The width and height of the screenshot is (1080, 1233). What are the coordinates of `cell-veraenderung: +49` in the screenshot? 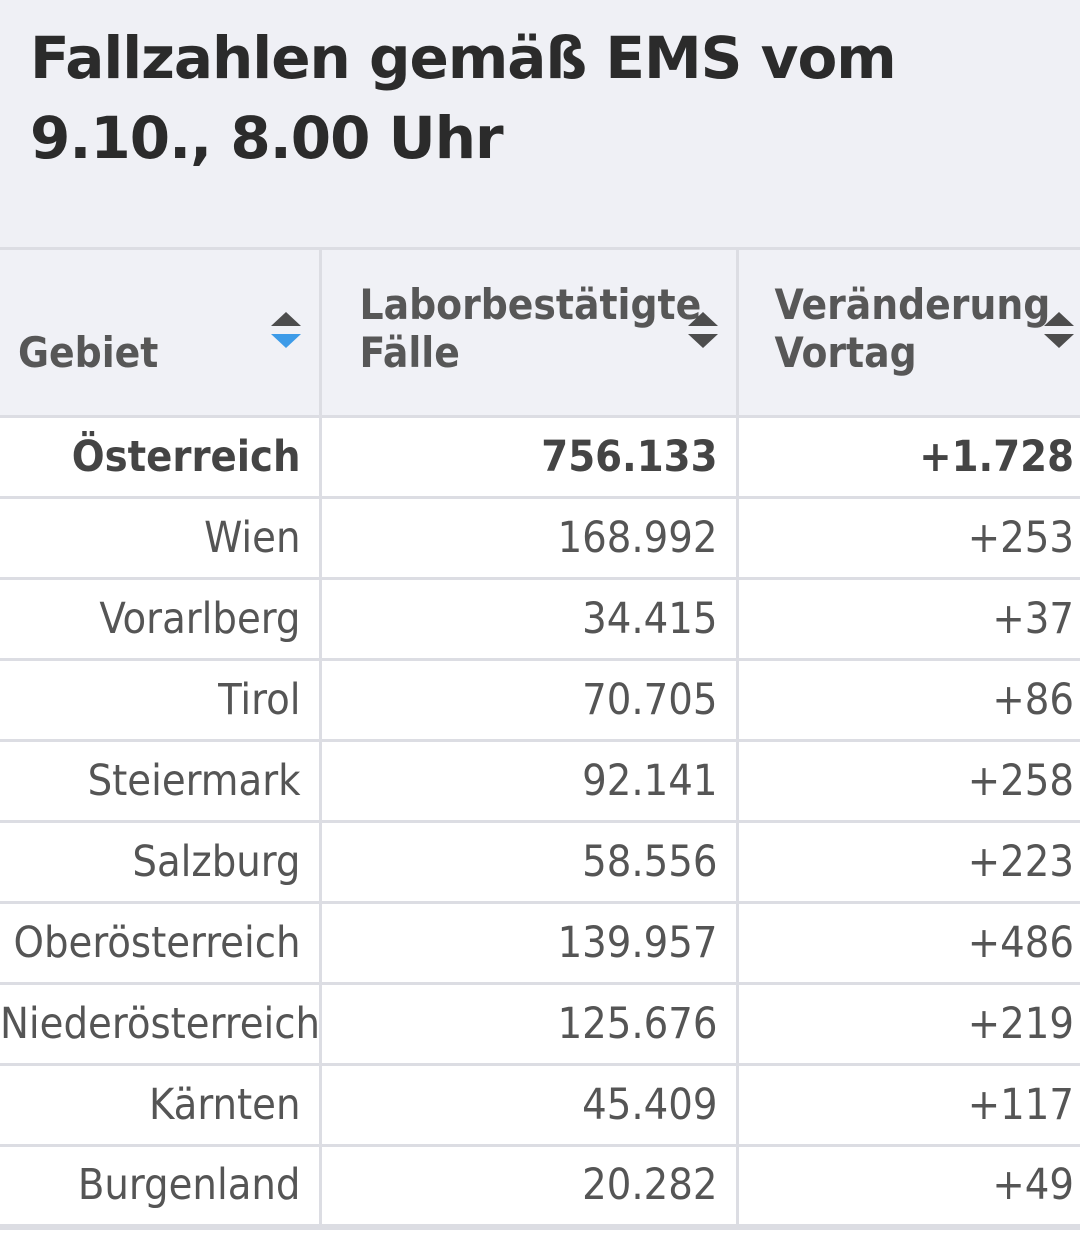 It's located at (908, 1187).